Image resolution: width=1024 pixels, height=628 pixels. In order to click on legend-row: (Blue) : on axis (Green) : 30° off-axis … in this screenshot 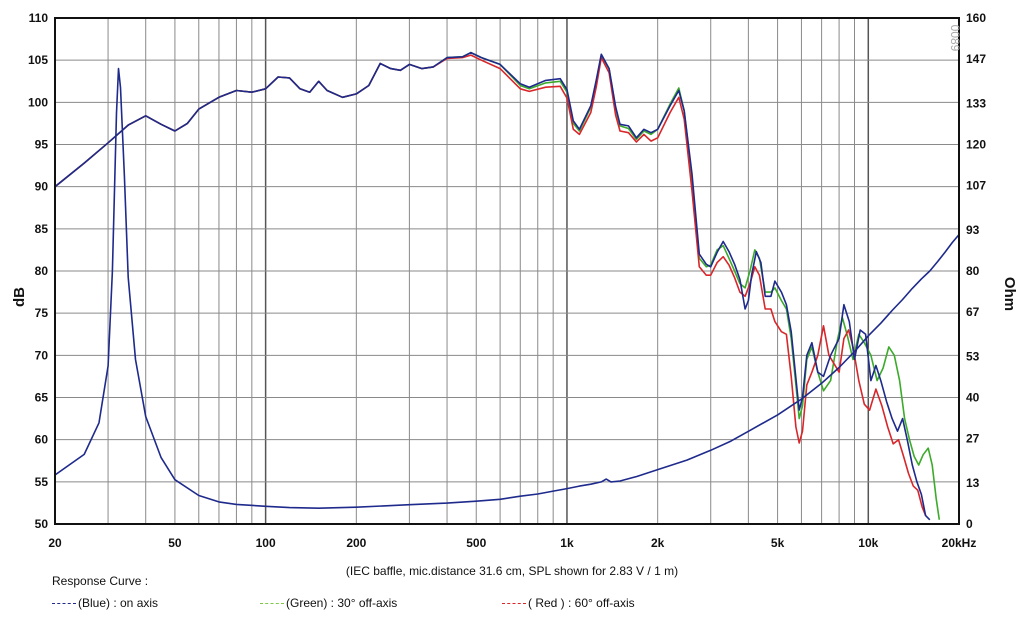, I will do `click(502, 604)`.